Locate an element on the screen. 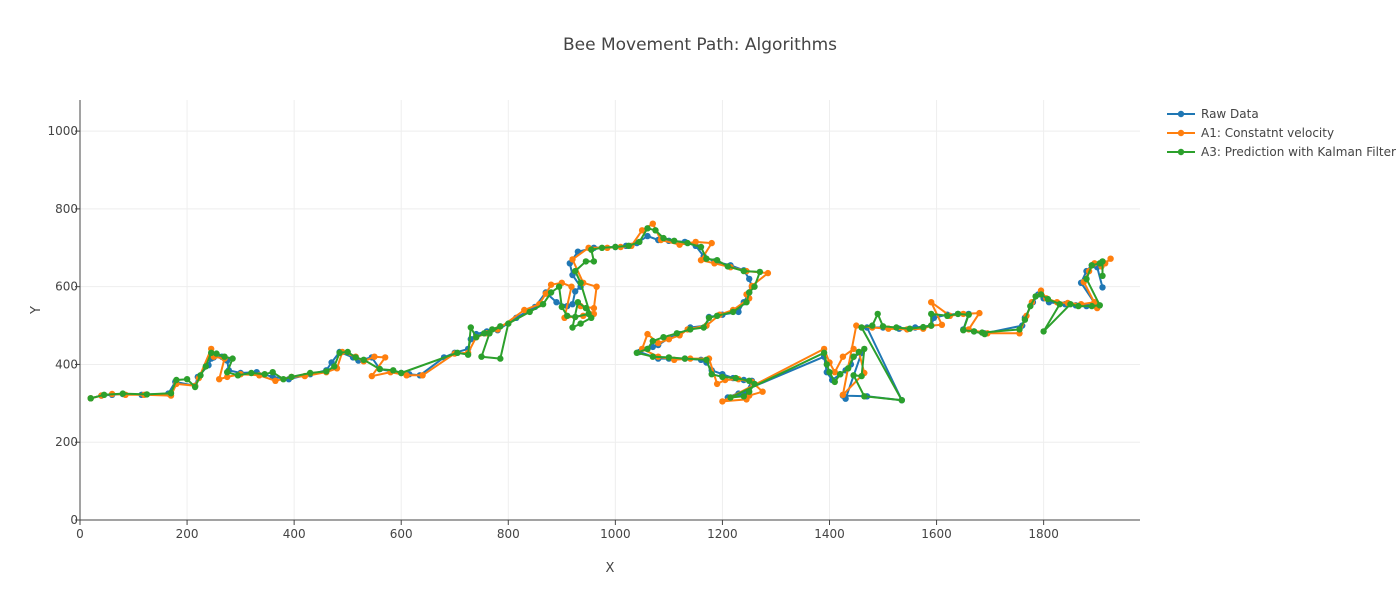 The width and height of the screenshot is (1400, 600). legend-label: A1: Constatnt velocity is located at coordinates (1267, 133).